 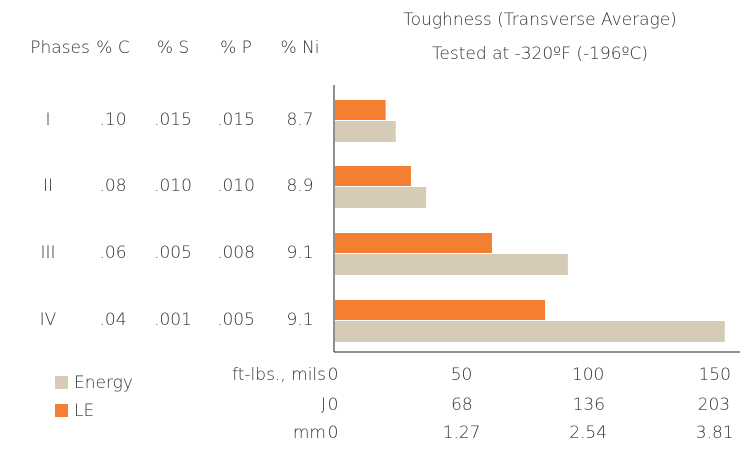 What do you see at coordinates (309, 433) in the screenshot?
I see `axis-label: mm` at bounding box center [309, 433].